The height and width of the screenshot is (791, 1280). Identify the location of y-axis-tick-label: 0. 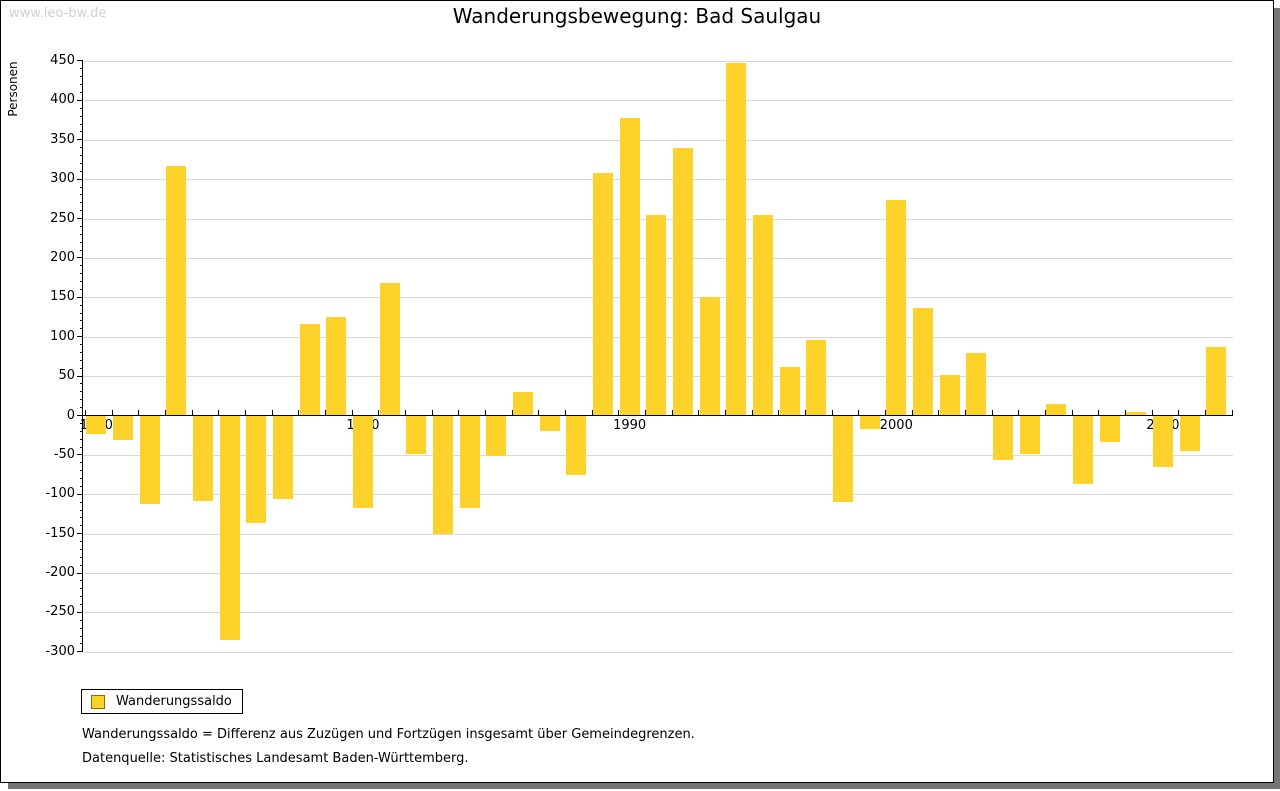
(70, 415).